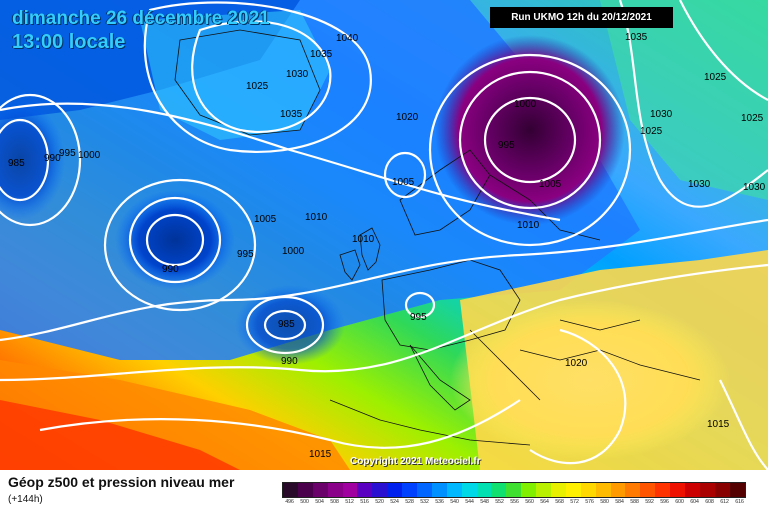 Image resolution: width=768 pixels, height=512 pixels. I want to click on scale-value: 540, so click(454, 502).